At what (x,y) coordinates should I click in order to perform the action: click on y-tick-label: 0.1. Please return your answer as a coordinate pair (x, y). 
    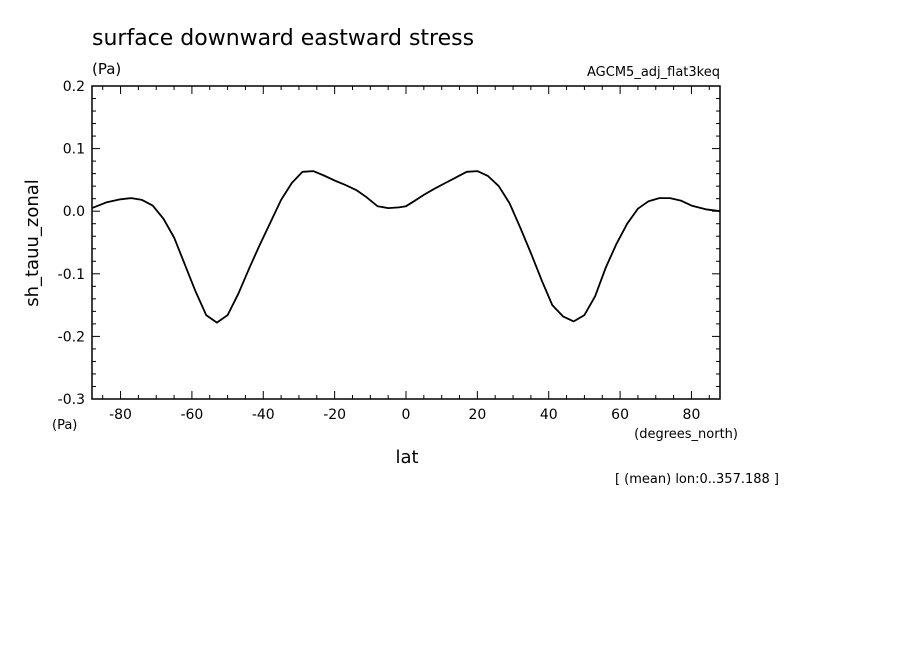
    Looking at the image, I should click on (74, 150).